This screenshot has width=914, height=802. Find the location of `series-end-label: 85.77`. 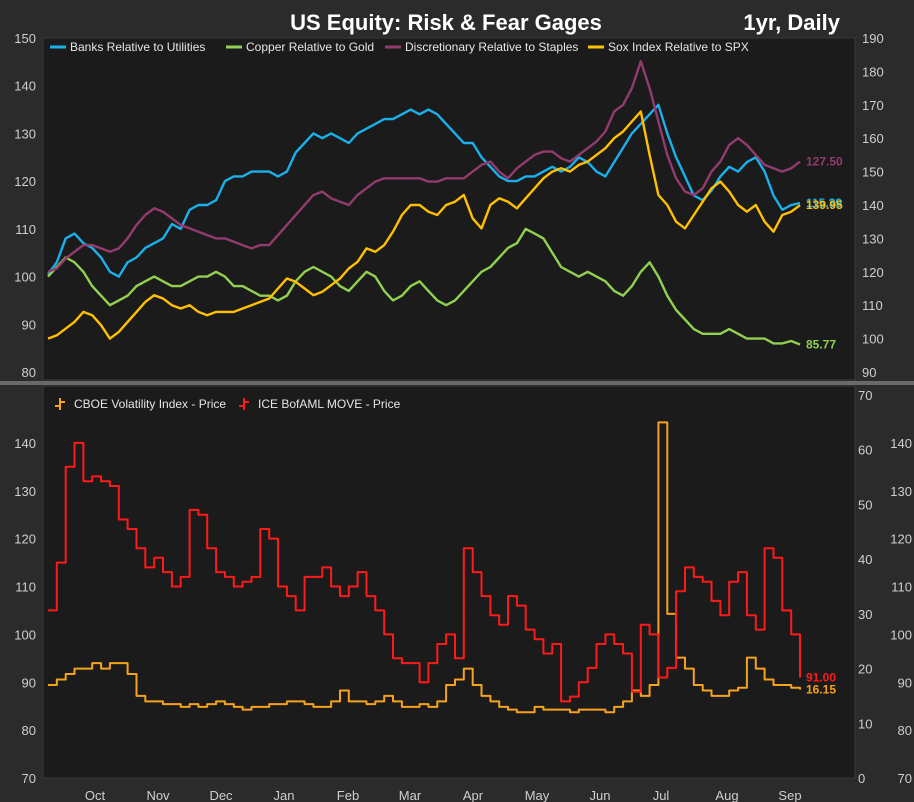

series-end-label: 85.77 is located at coordinates (821, 344).